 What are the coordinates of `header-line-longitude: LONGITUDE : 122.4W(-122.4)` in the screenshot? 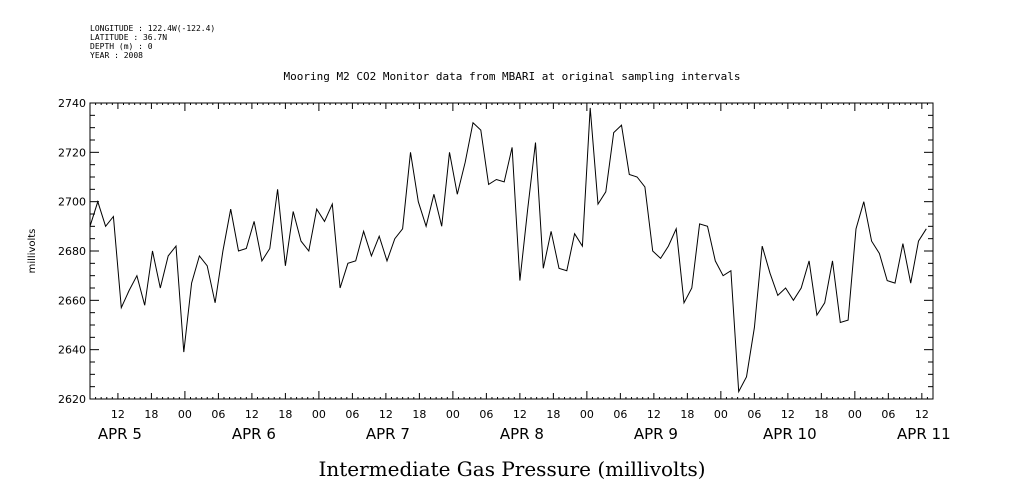 It's located at (152, 28).